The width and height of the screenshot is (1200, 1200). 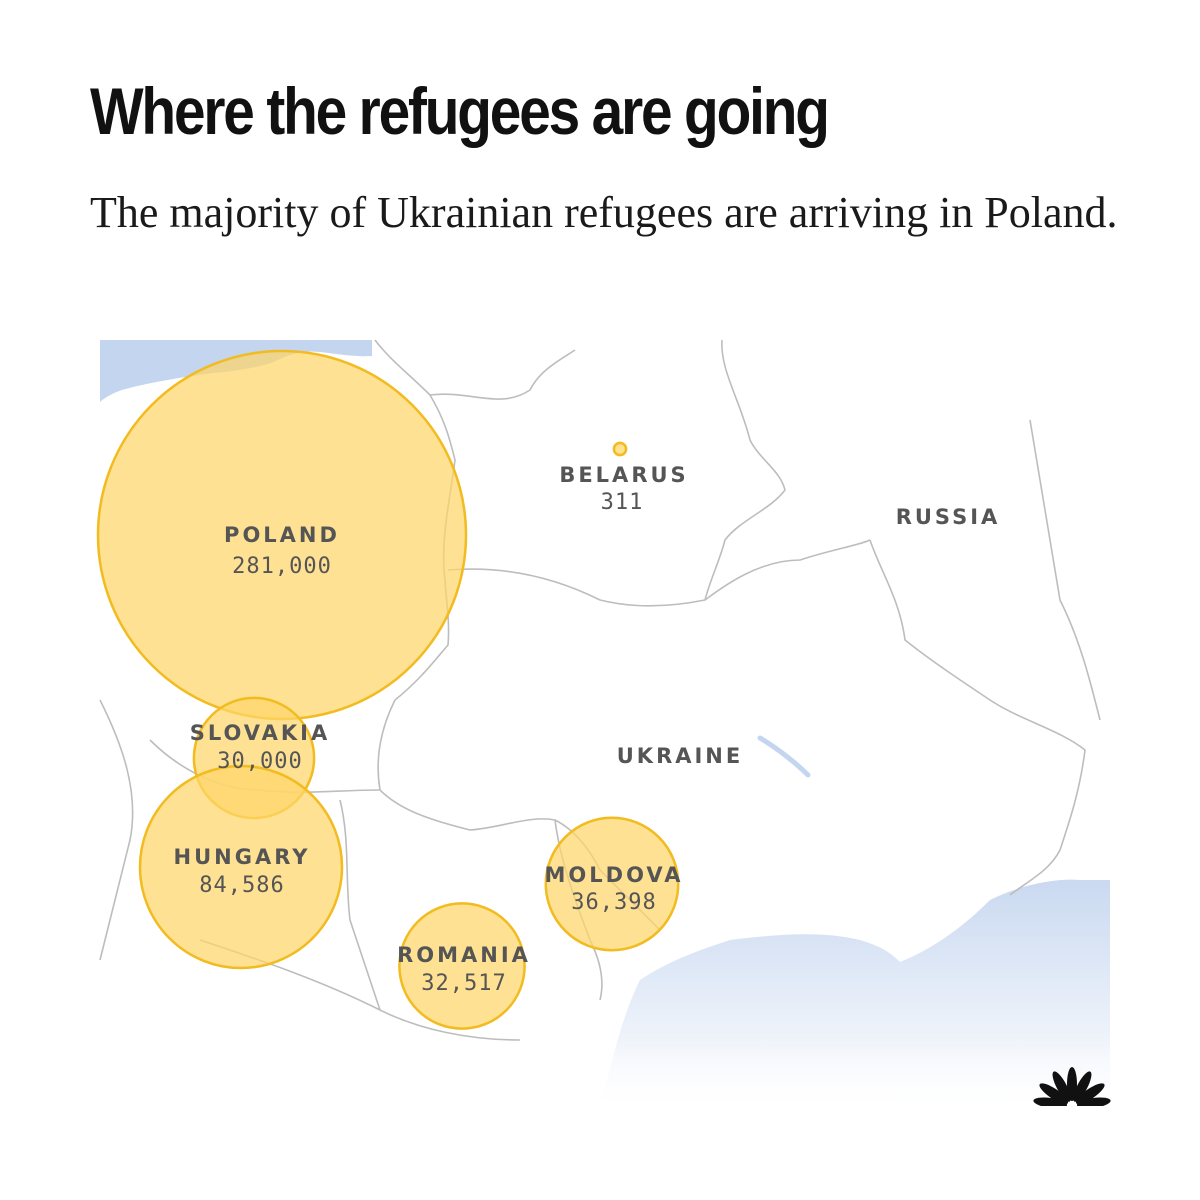 What do you see at coordinates (241, 885) in the screenshot?
I see `country-value-hungary: 84,586` at bounding box center [241, 885].